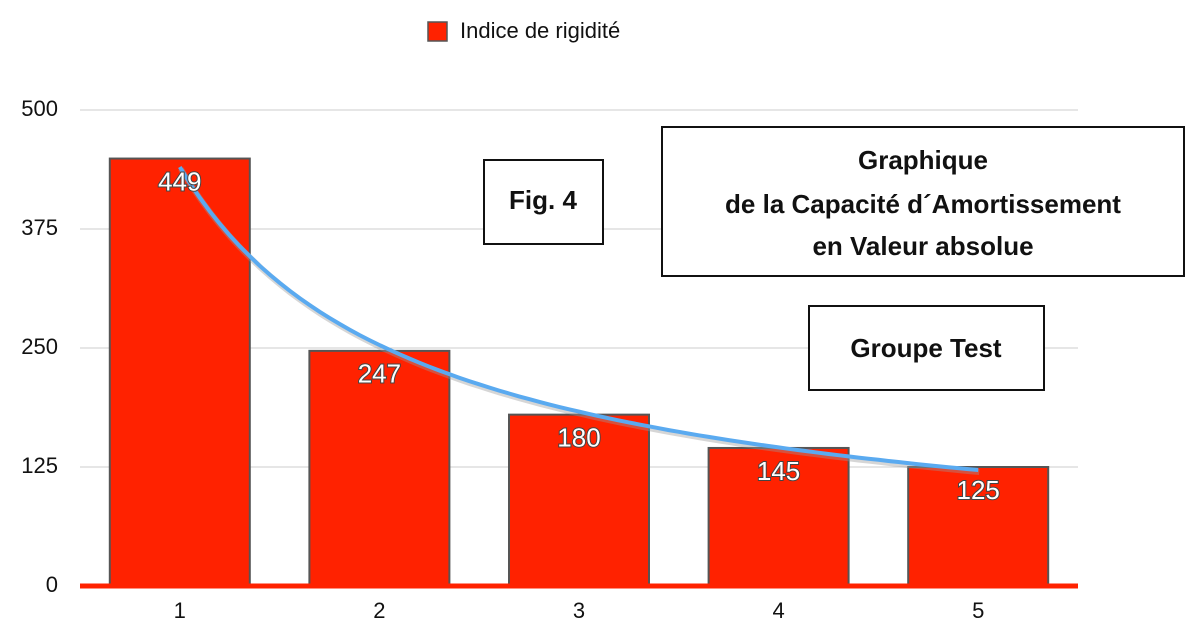 Image resolution: width=1187 pixels, height=626 pixels. What do you see at coordinates (379, 374) in the screenshot?
I see `data-label: 247` at bounding box center [379, 374].